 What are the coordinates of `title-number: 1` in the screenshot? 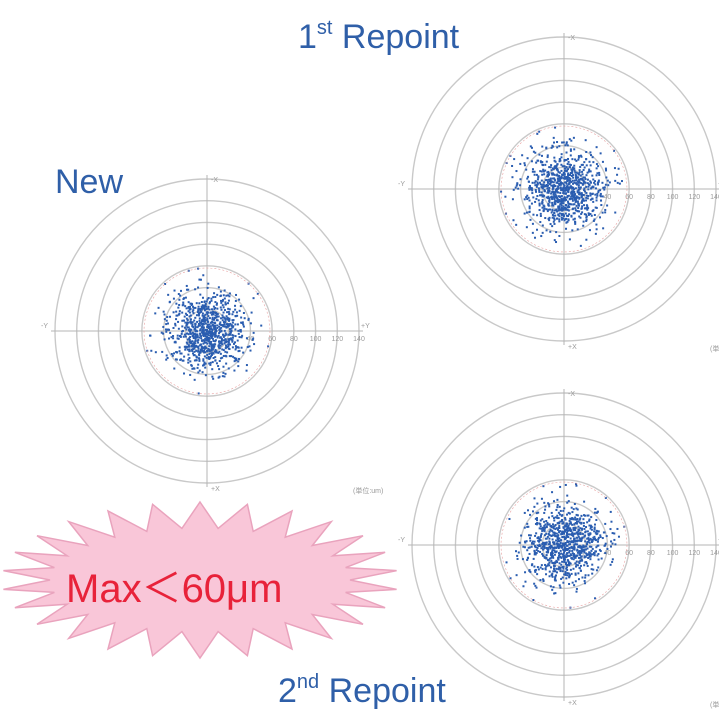 It's located at (307, 37).